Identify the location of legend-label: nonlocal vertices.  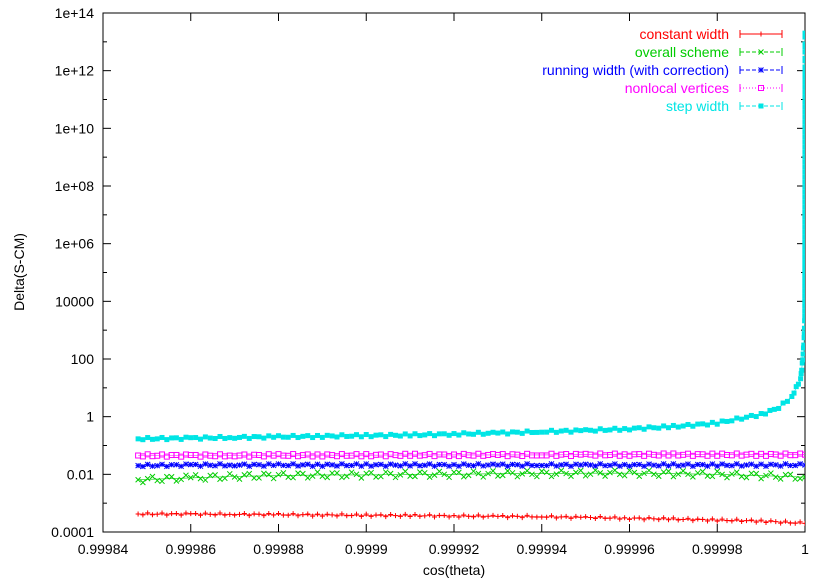
(677, 88).